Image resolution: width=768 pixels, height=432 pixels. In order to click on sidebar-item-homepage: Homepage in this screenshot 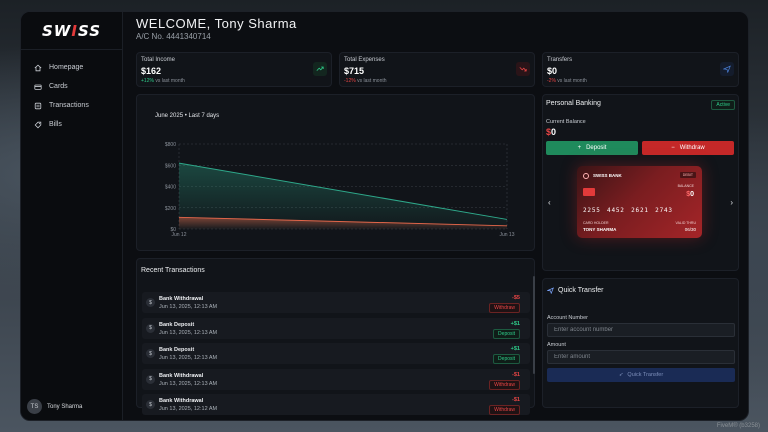, I will do `click(71, 67)`.